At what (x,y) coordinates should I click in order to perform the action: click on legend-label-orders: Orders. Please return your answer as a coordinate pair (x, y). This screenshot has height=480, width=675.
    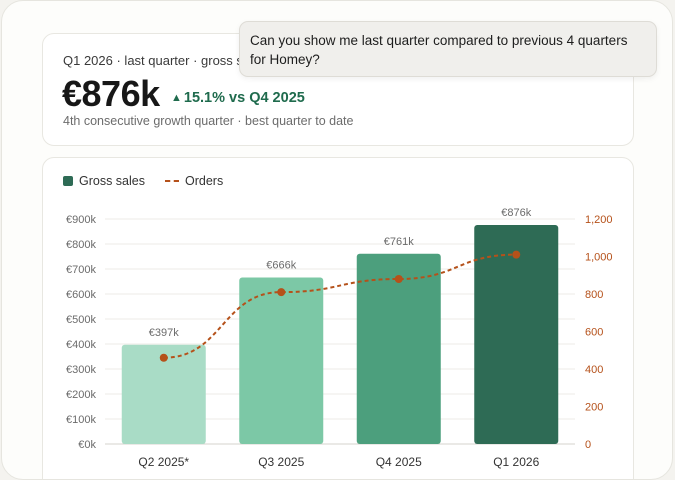
    Looking at the image, I should click on (204, 181).